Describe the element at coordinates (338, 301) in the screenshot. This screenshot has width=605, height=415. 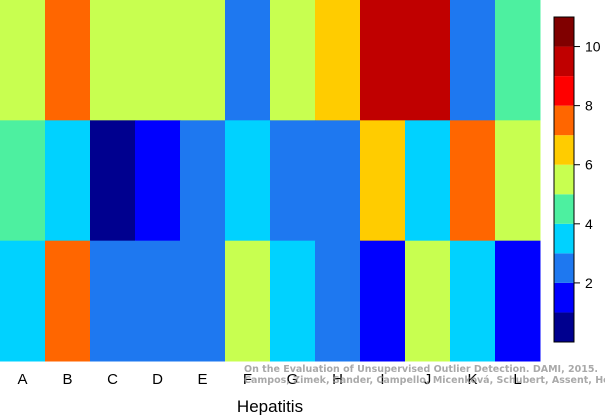
I see `heatmap-cell-h-row3` at that location.